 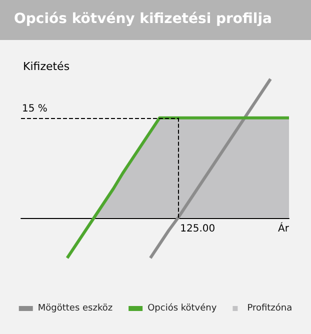 What do you see at coordinates (75, 309) in the screenshot?
I see `legend-label: Mögöttes eszköz` at bounding box center [75, 309].